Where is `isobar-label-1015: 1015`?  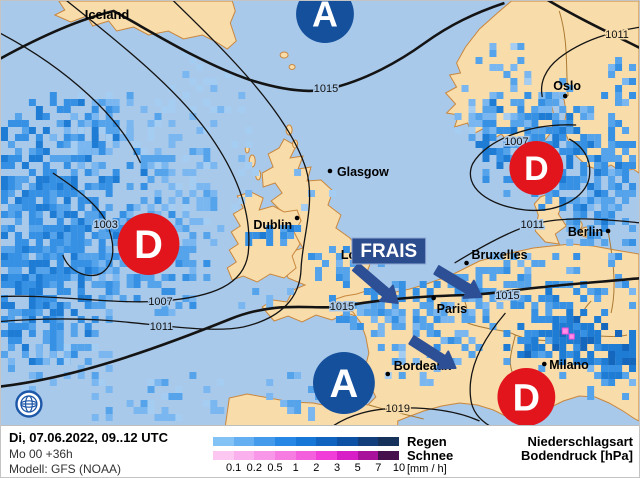 isobar-label-1015: 1015 is located at coordinates (507, 296).